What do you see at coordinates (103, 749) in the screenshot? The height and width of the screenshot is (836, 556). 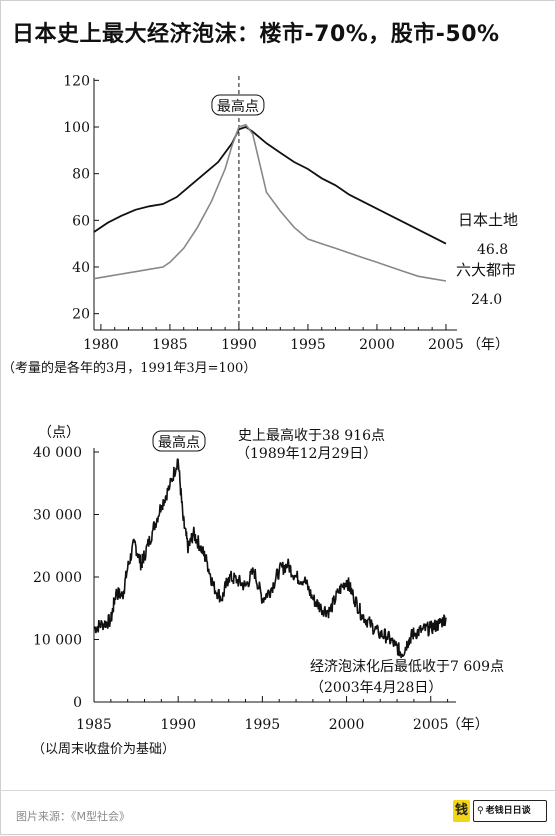 I see `chart-note: （以周末收盘价为基础）` at bounding box center [103, 749].